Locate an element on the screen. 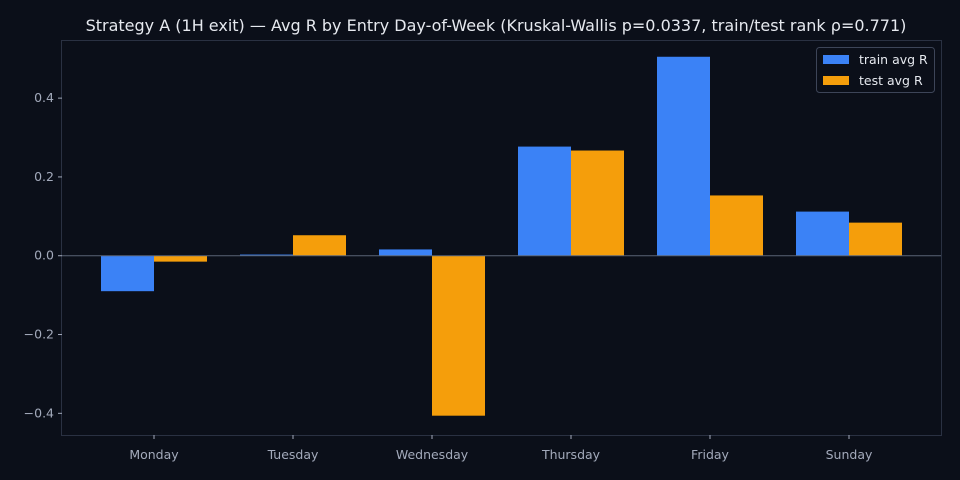  bar-test-tuesday is located at coordinates (319, 245).